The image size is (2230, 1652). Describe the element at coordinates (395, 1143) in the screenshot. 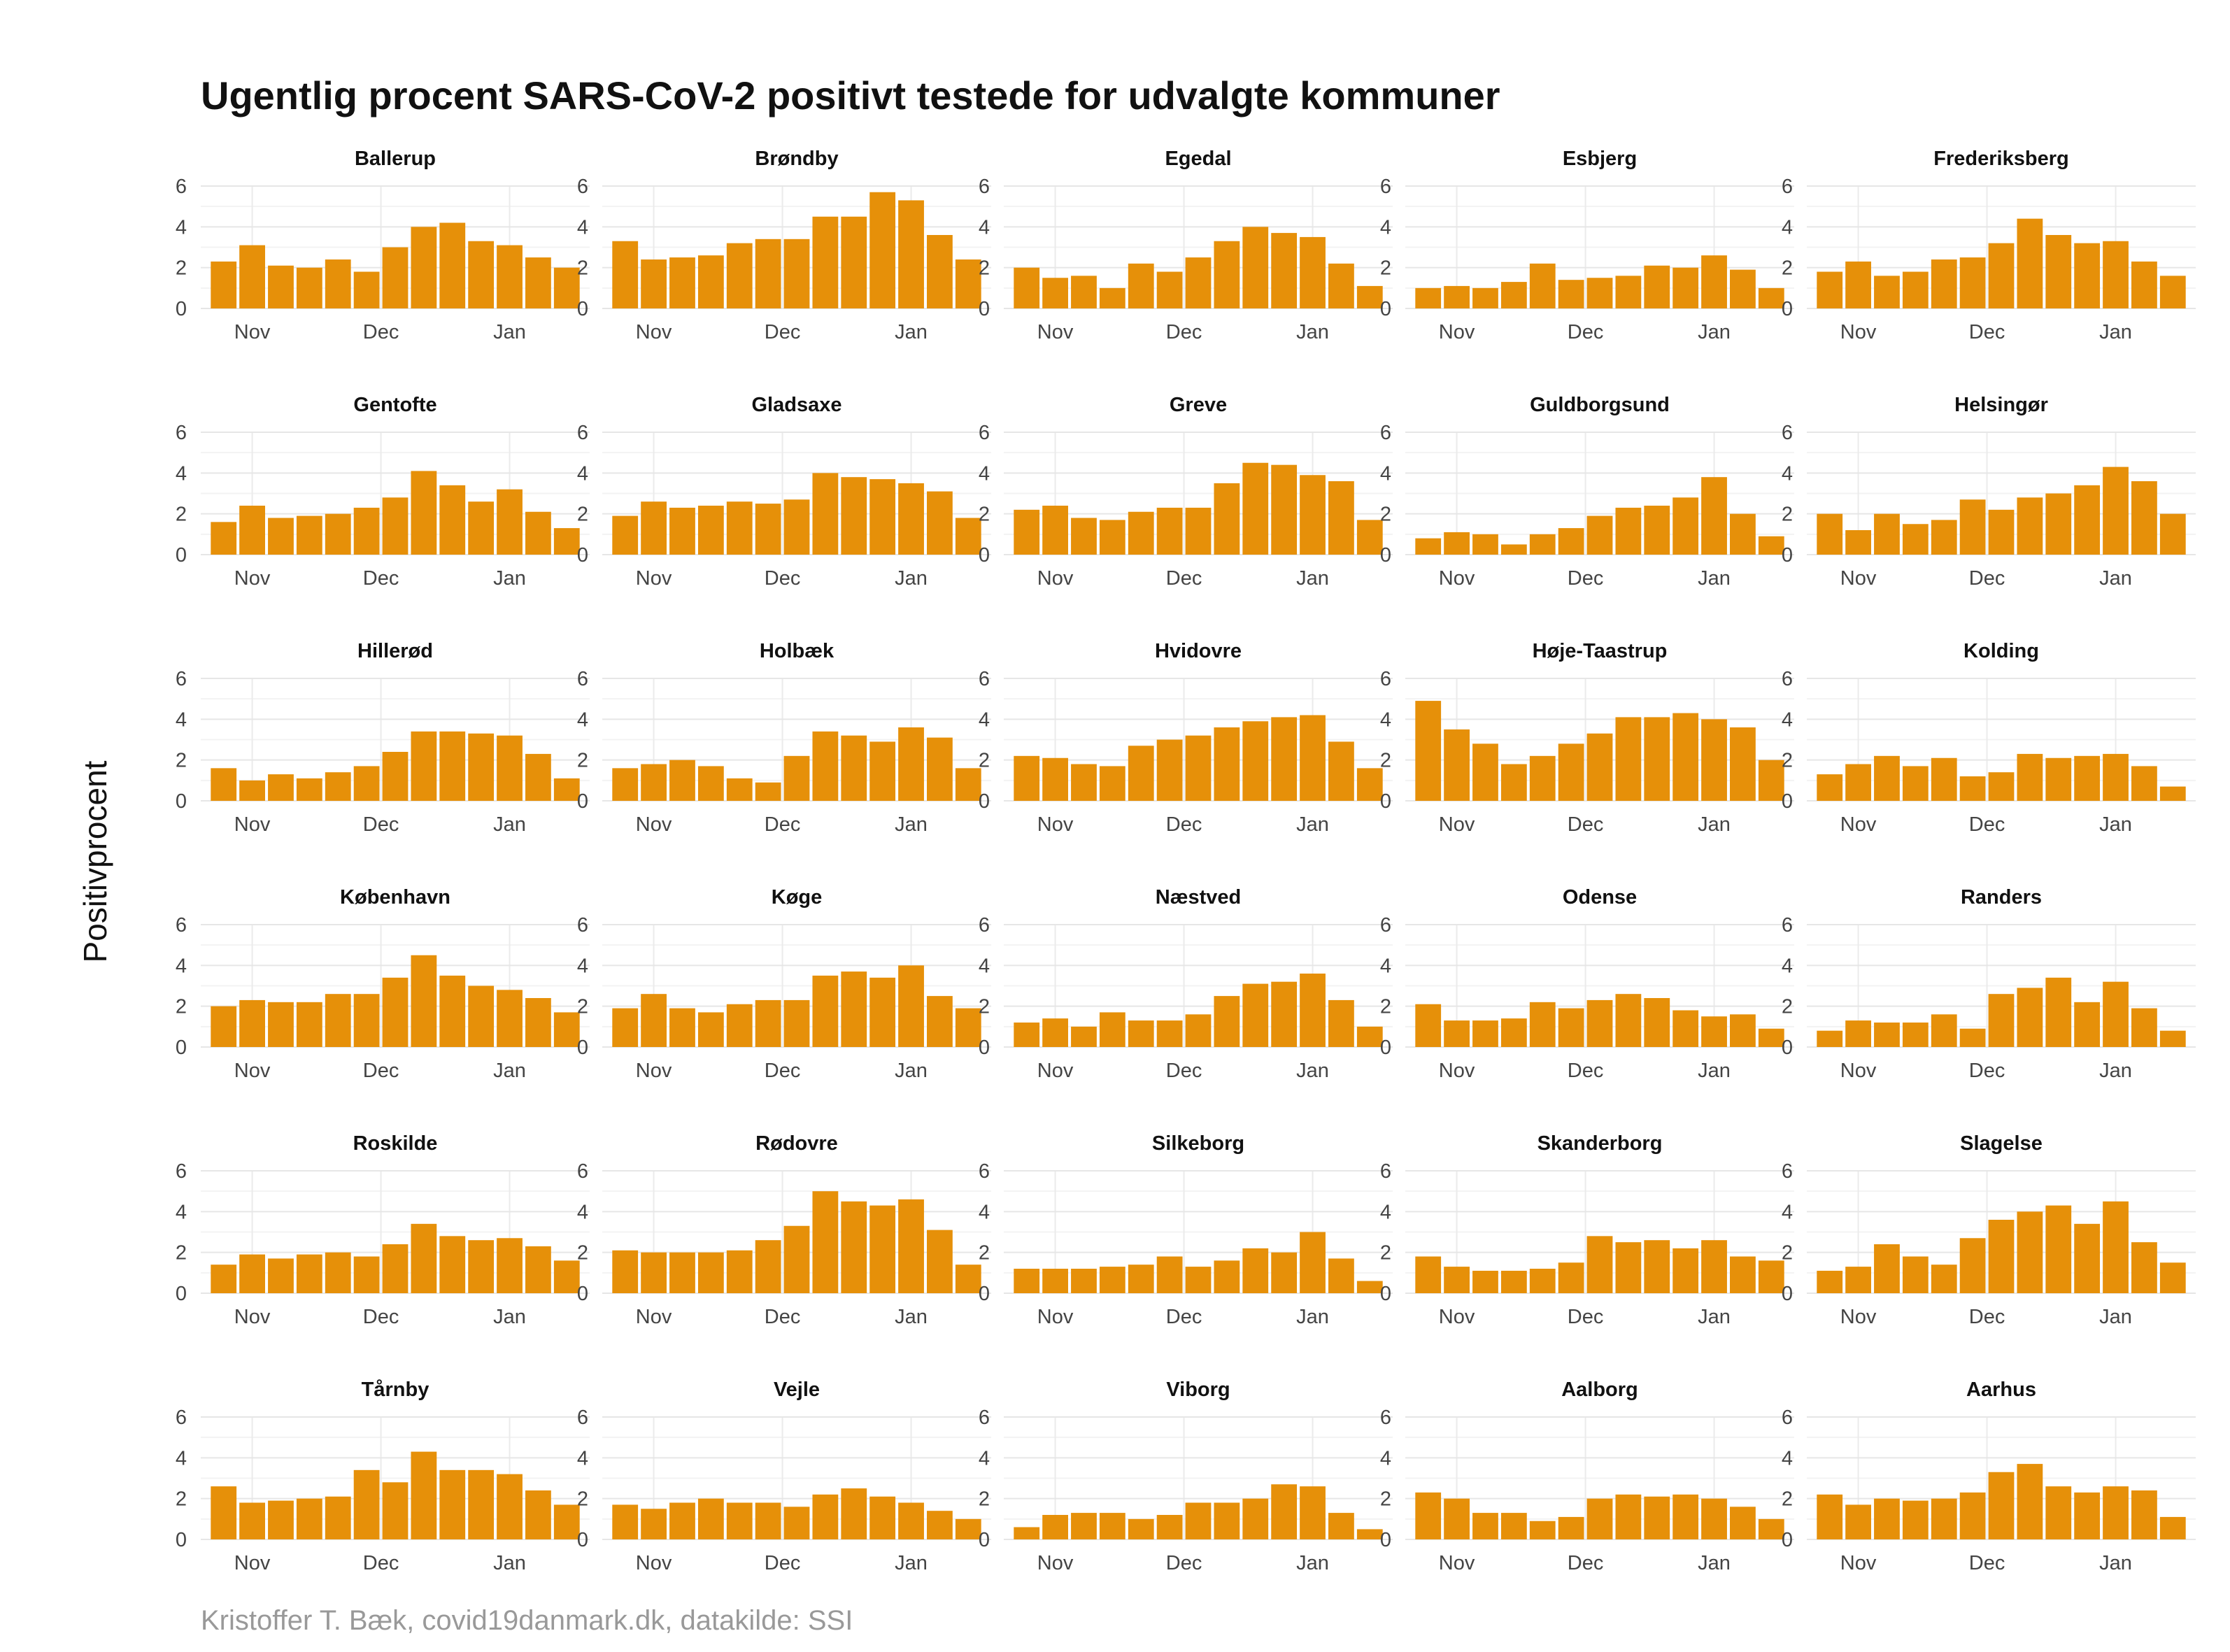

I see `panel-title: Roskilde` at that location.